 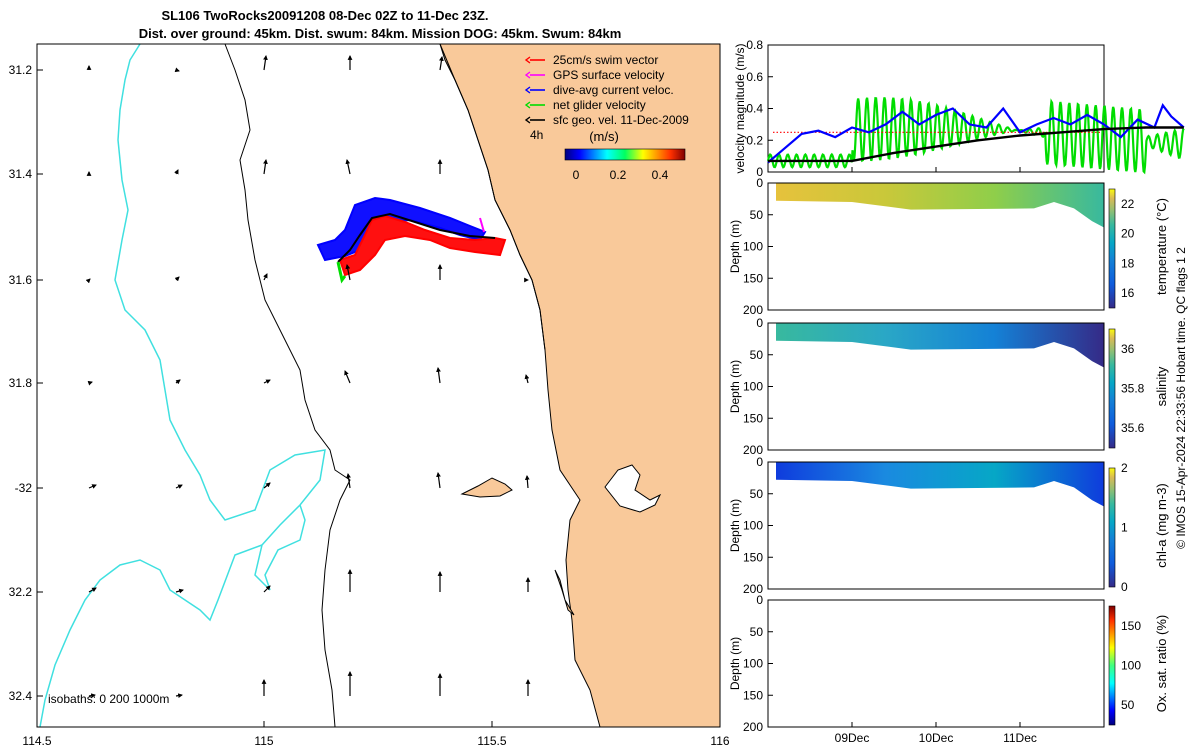 I want to click on map-y-tick-label: 31.6, so click(x=21, y=280).